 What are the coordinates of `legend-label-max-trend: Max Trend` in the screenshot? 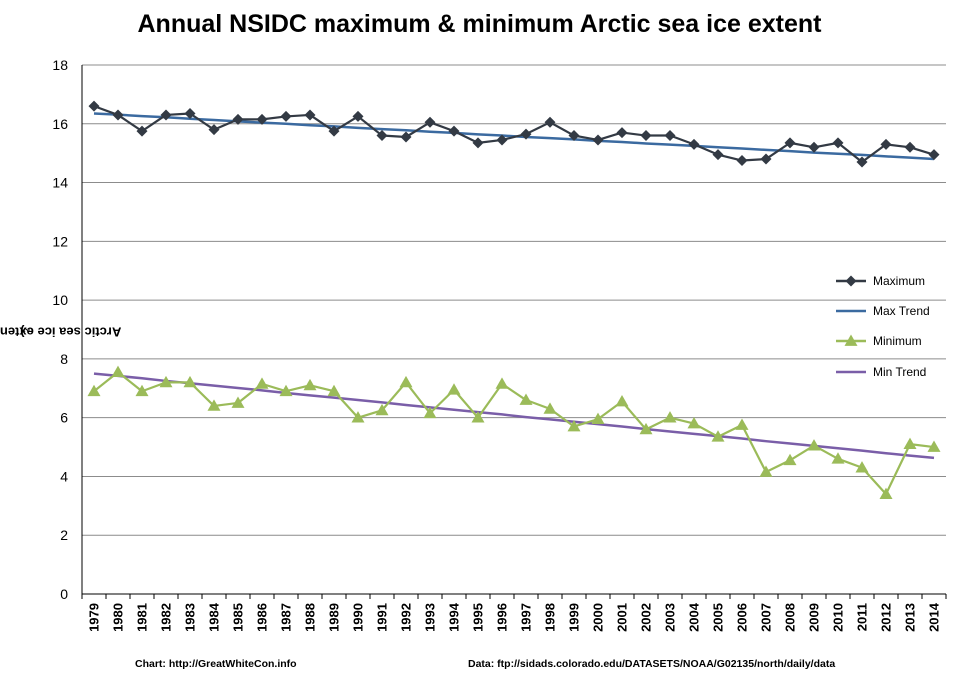 It's located at (901, 311).